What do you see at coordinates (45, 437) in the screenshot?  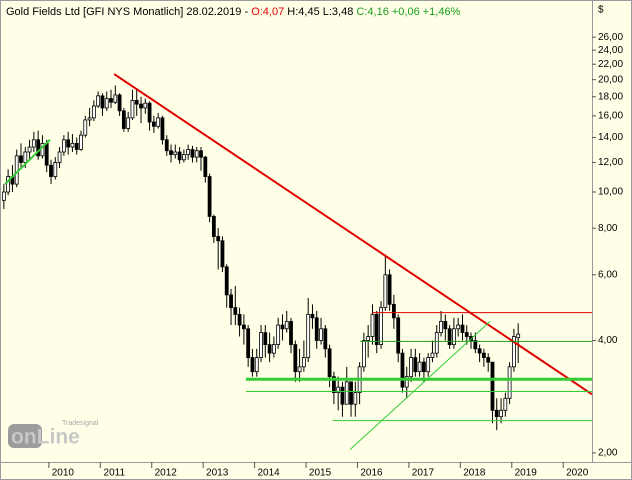 I see `watermark-product: onLine` at bounding box center [45, 437].